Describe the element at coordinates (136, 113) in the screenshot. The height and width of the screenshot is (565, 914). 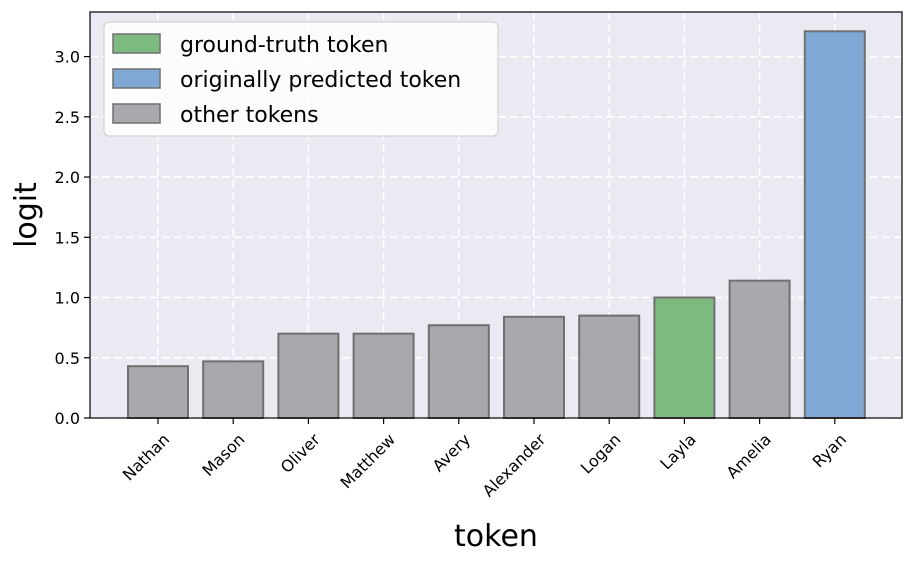
I see `legend-swatch-other` at that location.